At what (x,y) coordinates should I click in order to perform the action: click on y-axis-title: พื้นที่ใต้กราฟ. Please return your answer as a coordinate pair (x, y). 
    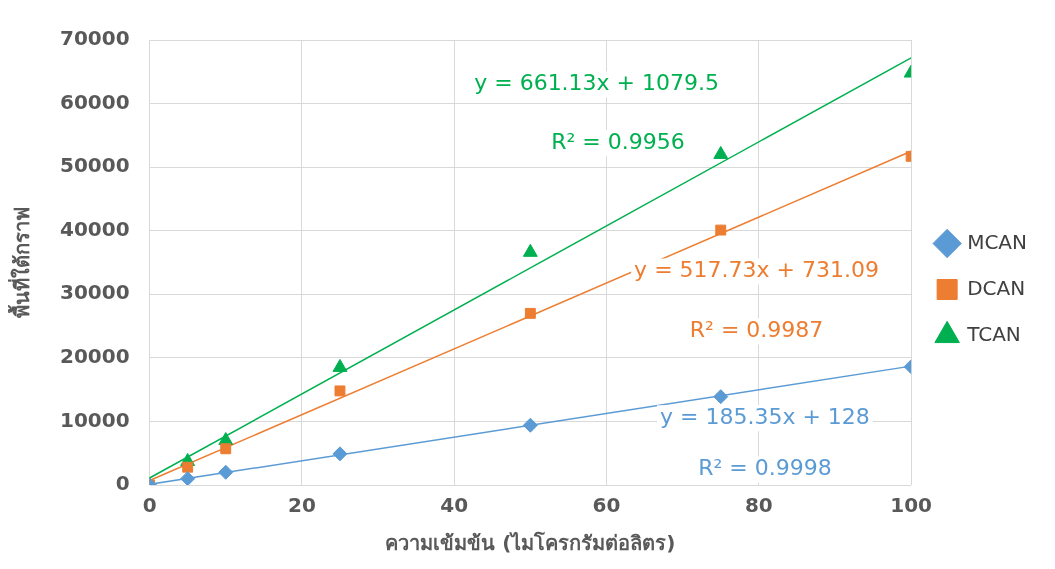
    Looking at the image, I should click on (21, 262).